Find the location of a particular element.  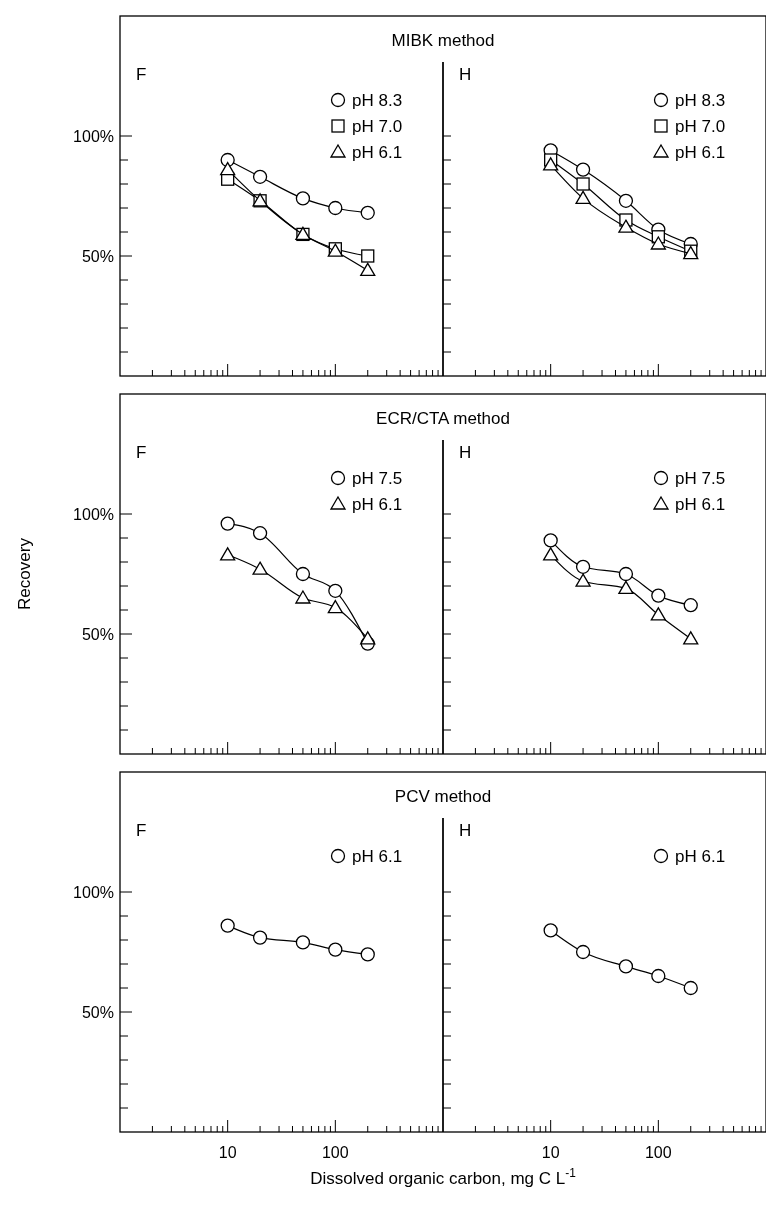

text: ECR/CTA method is located at coordinates (443, 418).